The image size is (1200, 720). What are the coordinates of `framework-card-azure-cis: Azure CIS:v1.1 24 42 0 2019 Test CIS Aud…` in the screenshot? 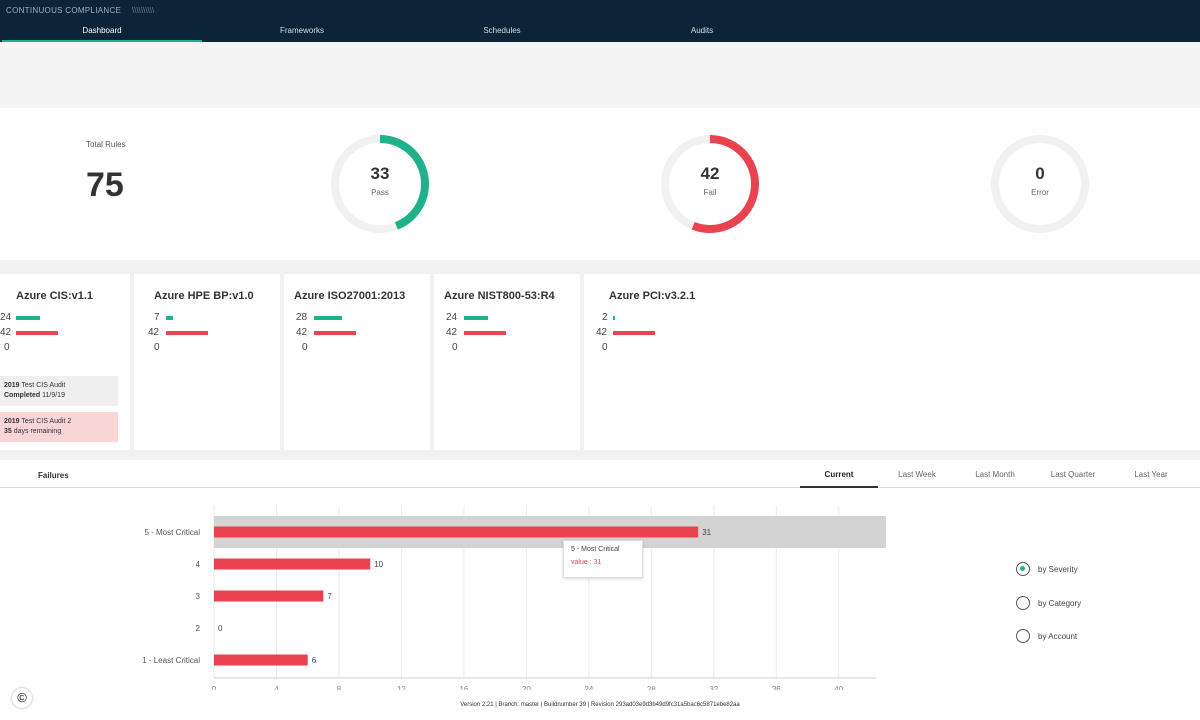 It's located at (65, 362).